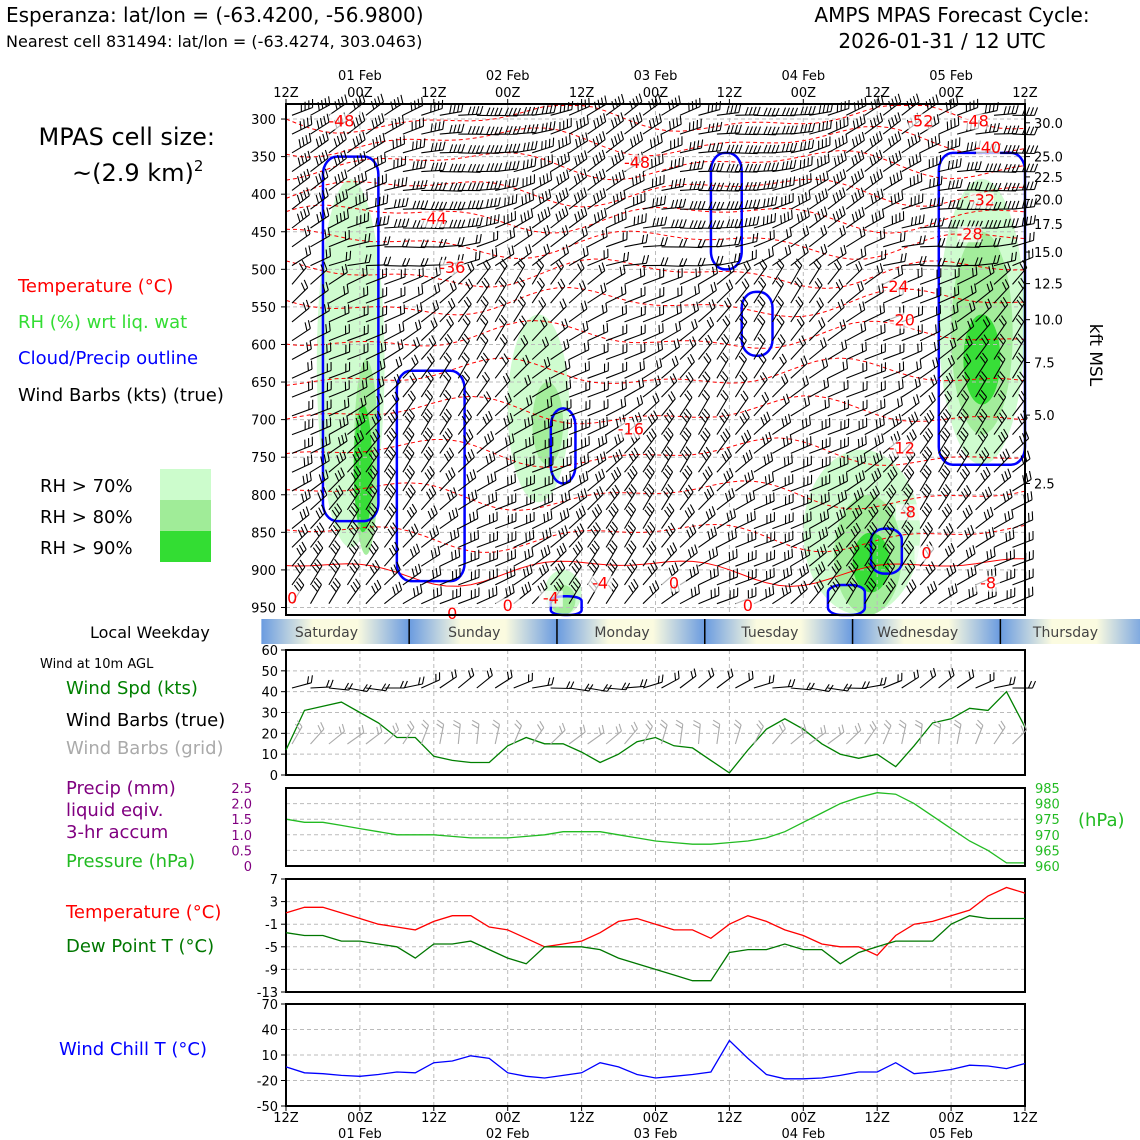 This screenshot has width=1140, height=1140. What do you see at coordinates (757, 323) in the screenshot?
I see `cloud-outline` at bounding box center [757, 323].